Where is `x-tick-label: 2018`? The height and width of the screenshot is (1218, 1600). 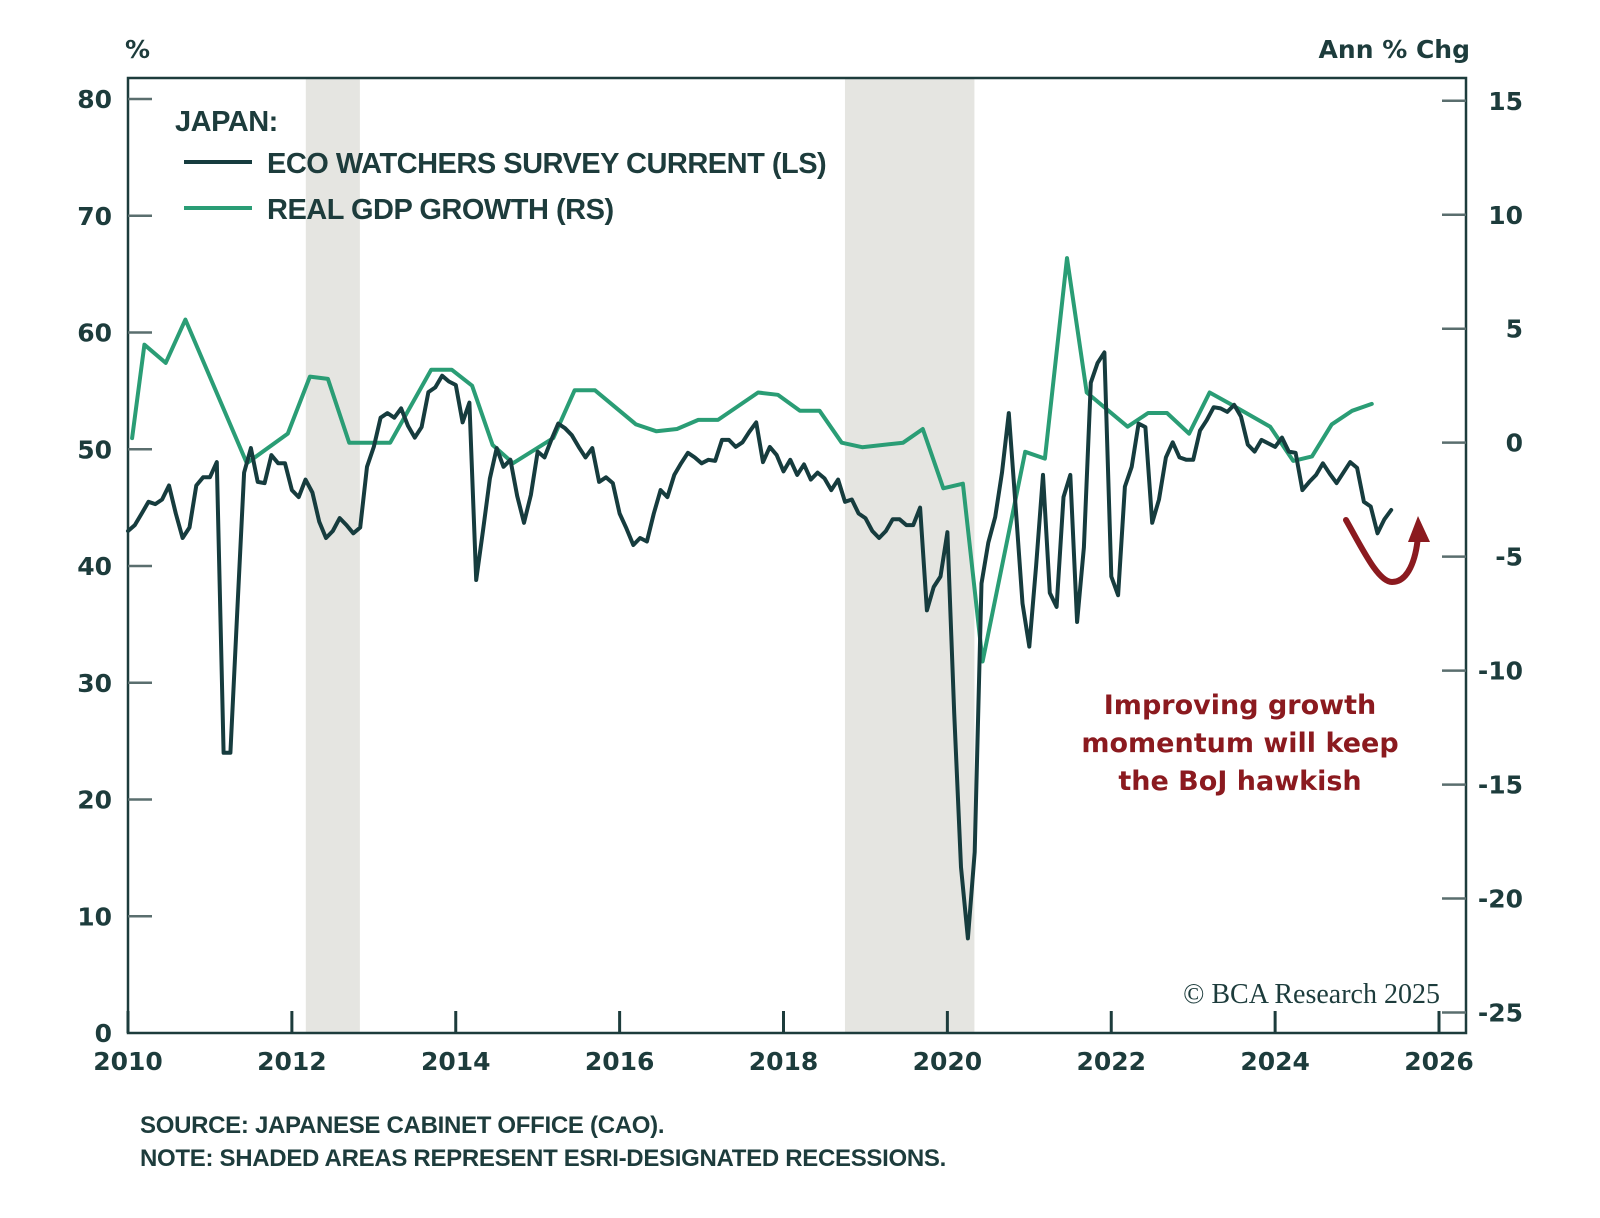 x-tick-label: 2018 is located at coordinates (784, 1061).